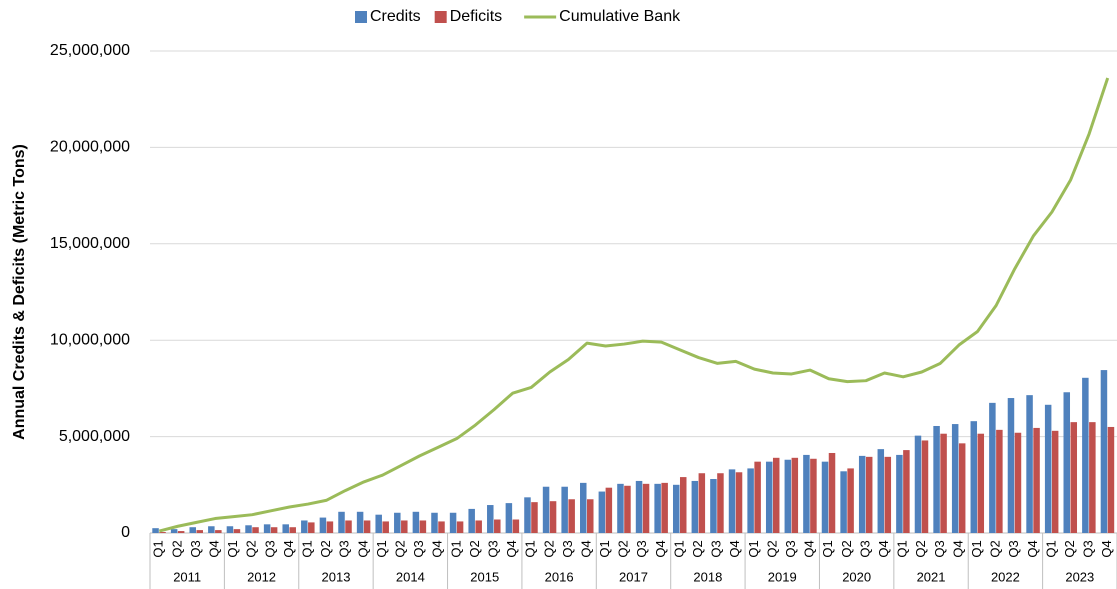 Image resolution: width=1117 pixels, height=589 pixels. What do you see at coordinates (633, 576) in the screenshot?
I see `year-label: 2017` at bounding box center [633, 576].